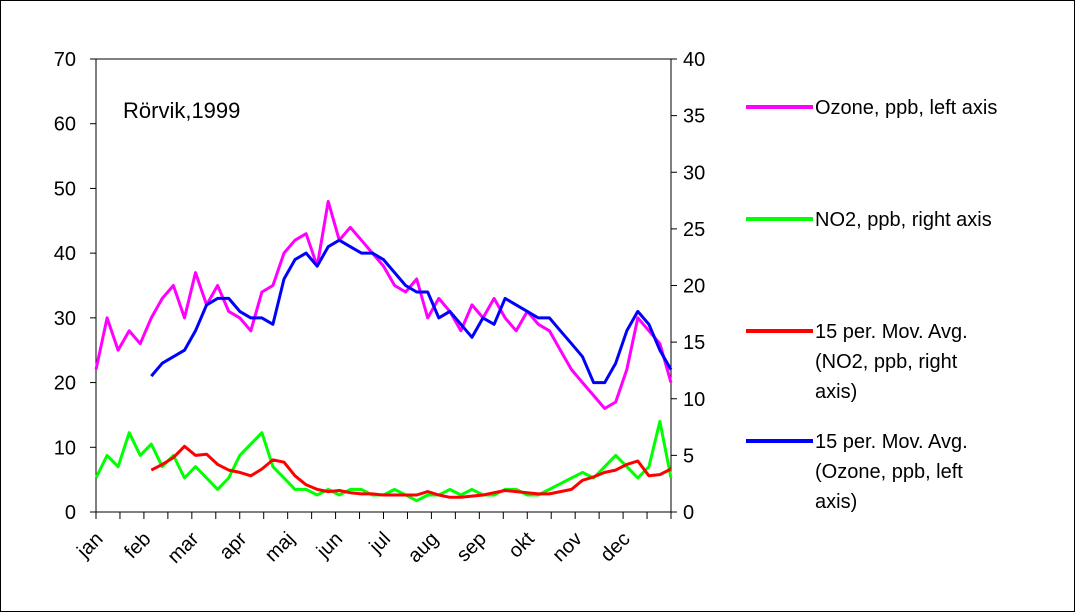 Image resolution: width=1075 pixels, height=612 pixels. Describe the element at coordinates (65, 125) in the screenshot. I see `left-axis-tick-label: 60` at that location.